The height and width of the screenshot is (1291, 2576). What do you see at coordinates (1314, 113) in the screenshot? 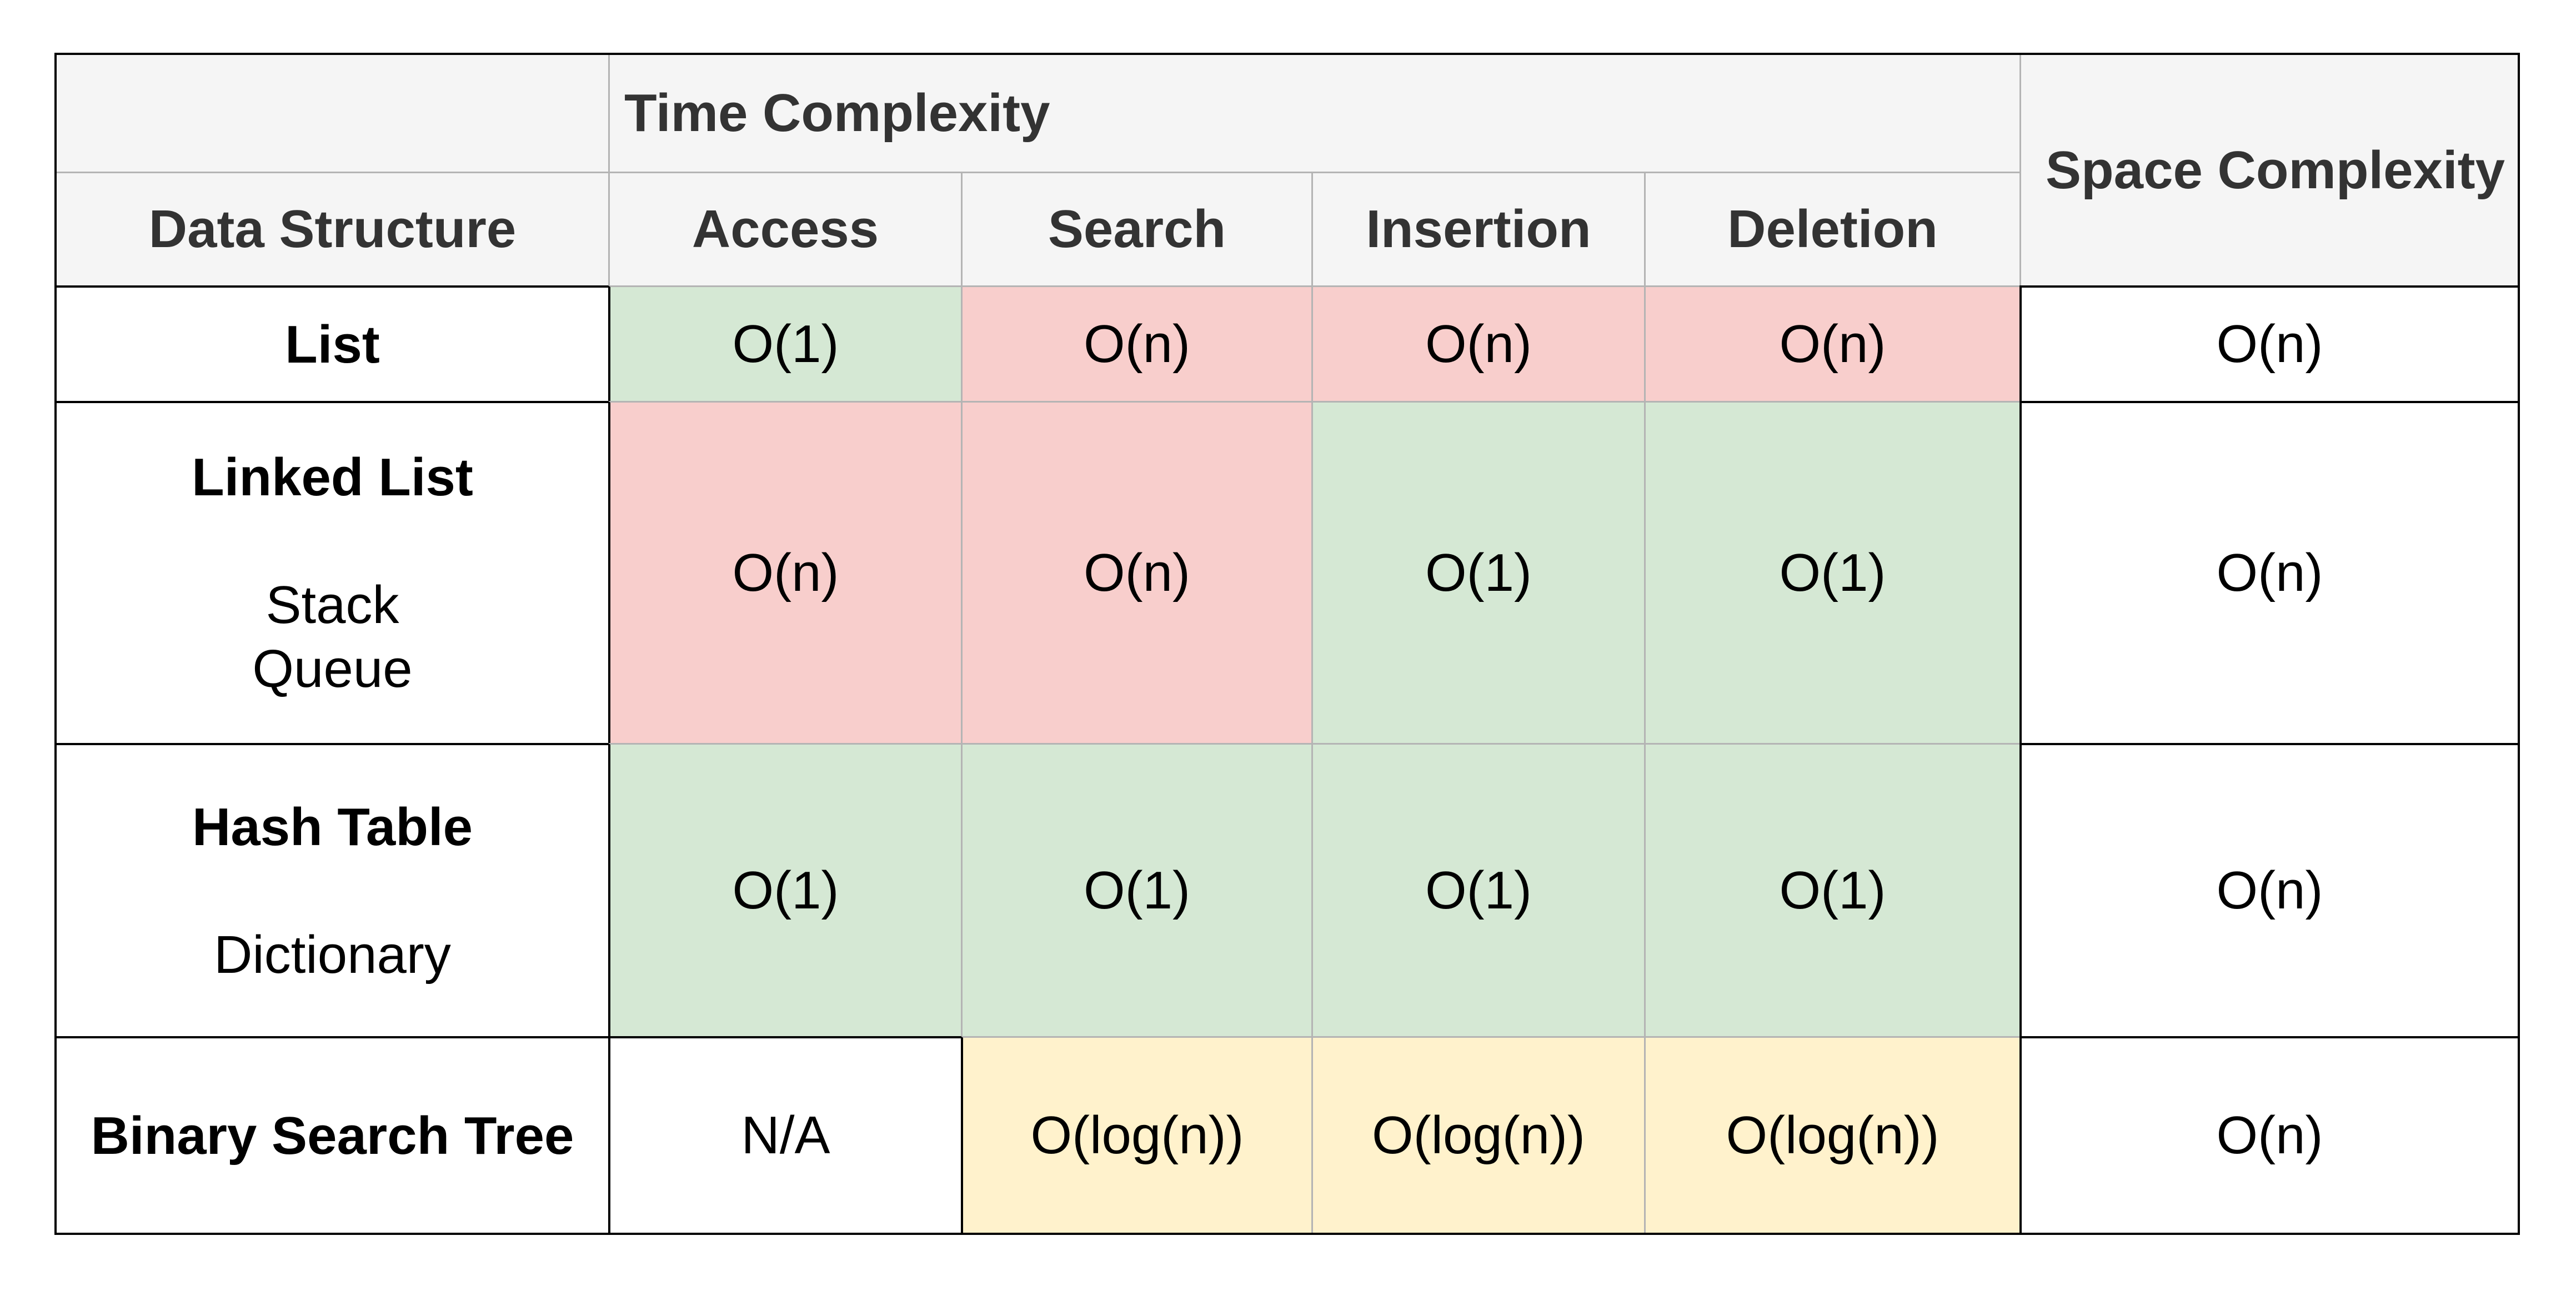
I see `header-time-complexity: Time Complexity` at bounding box center [1314, 113].